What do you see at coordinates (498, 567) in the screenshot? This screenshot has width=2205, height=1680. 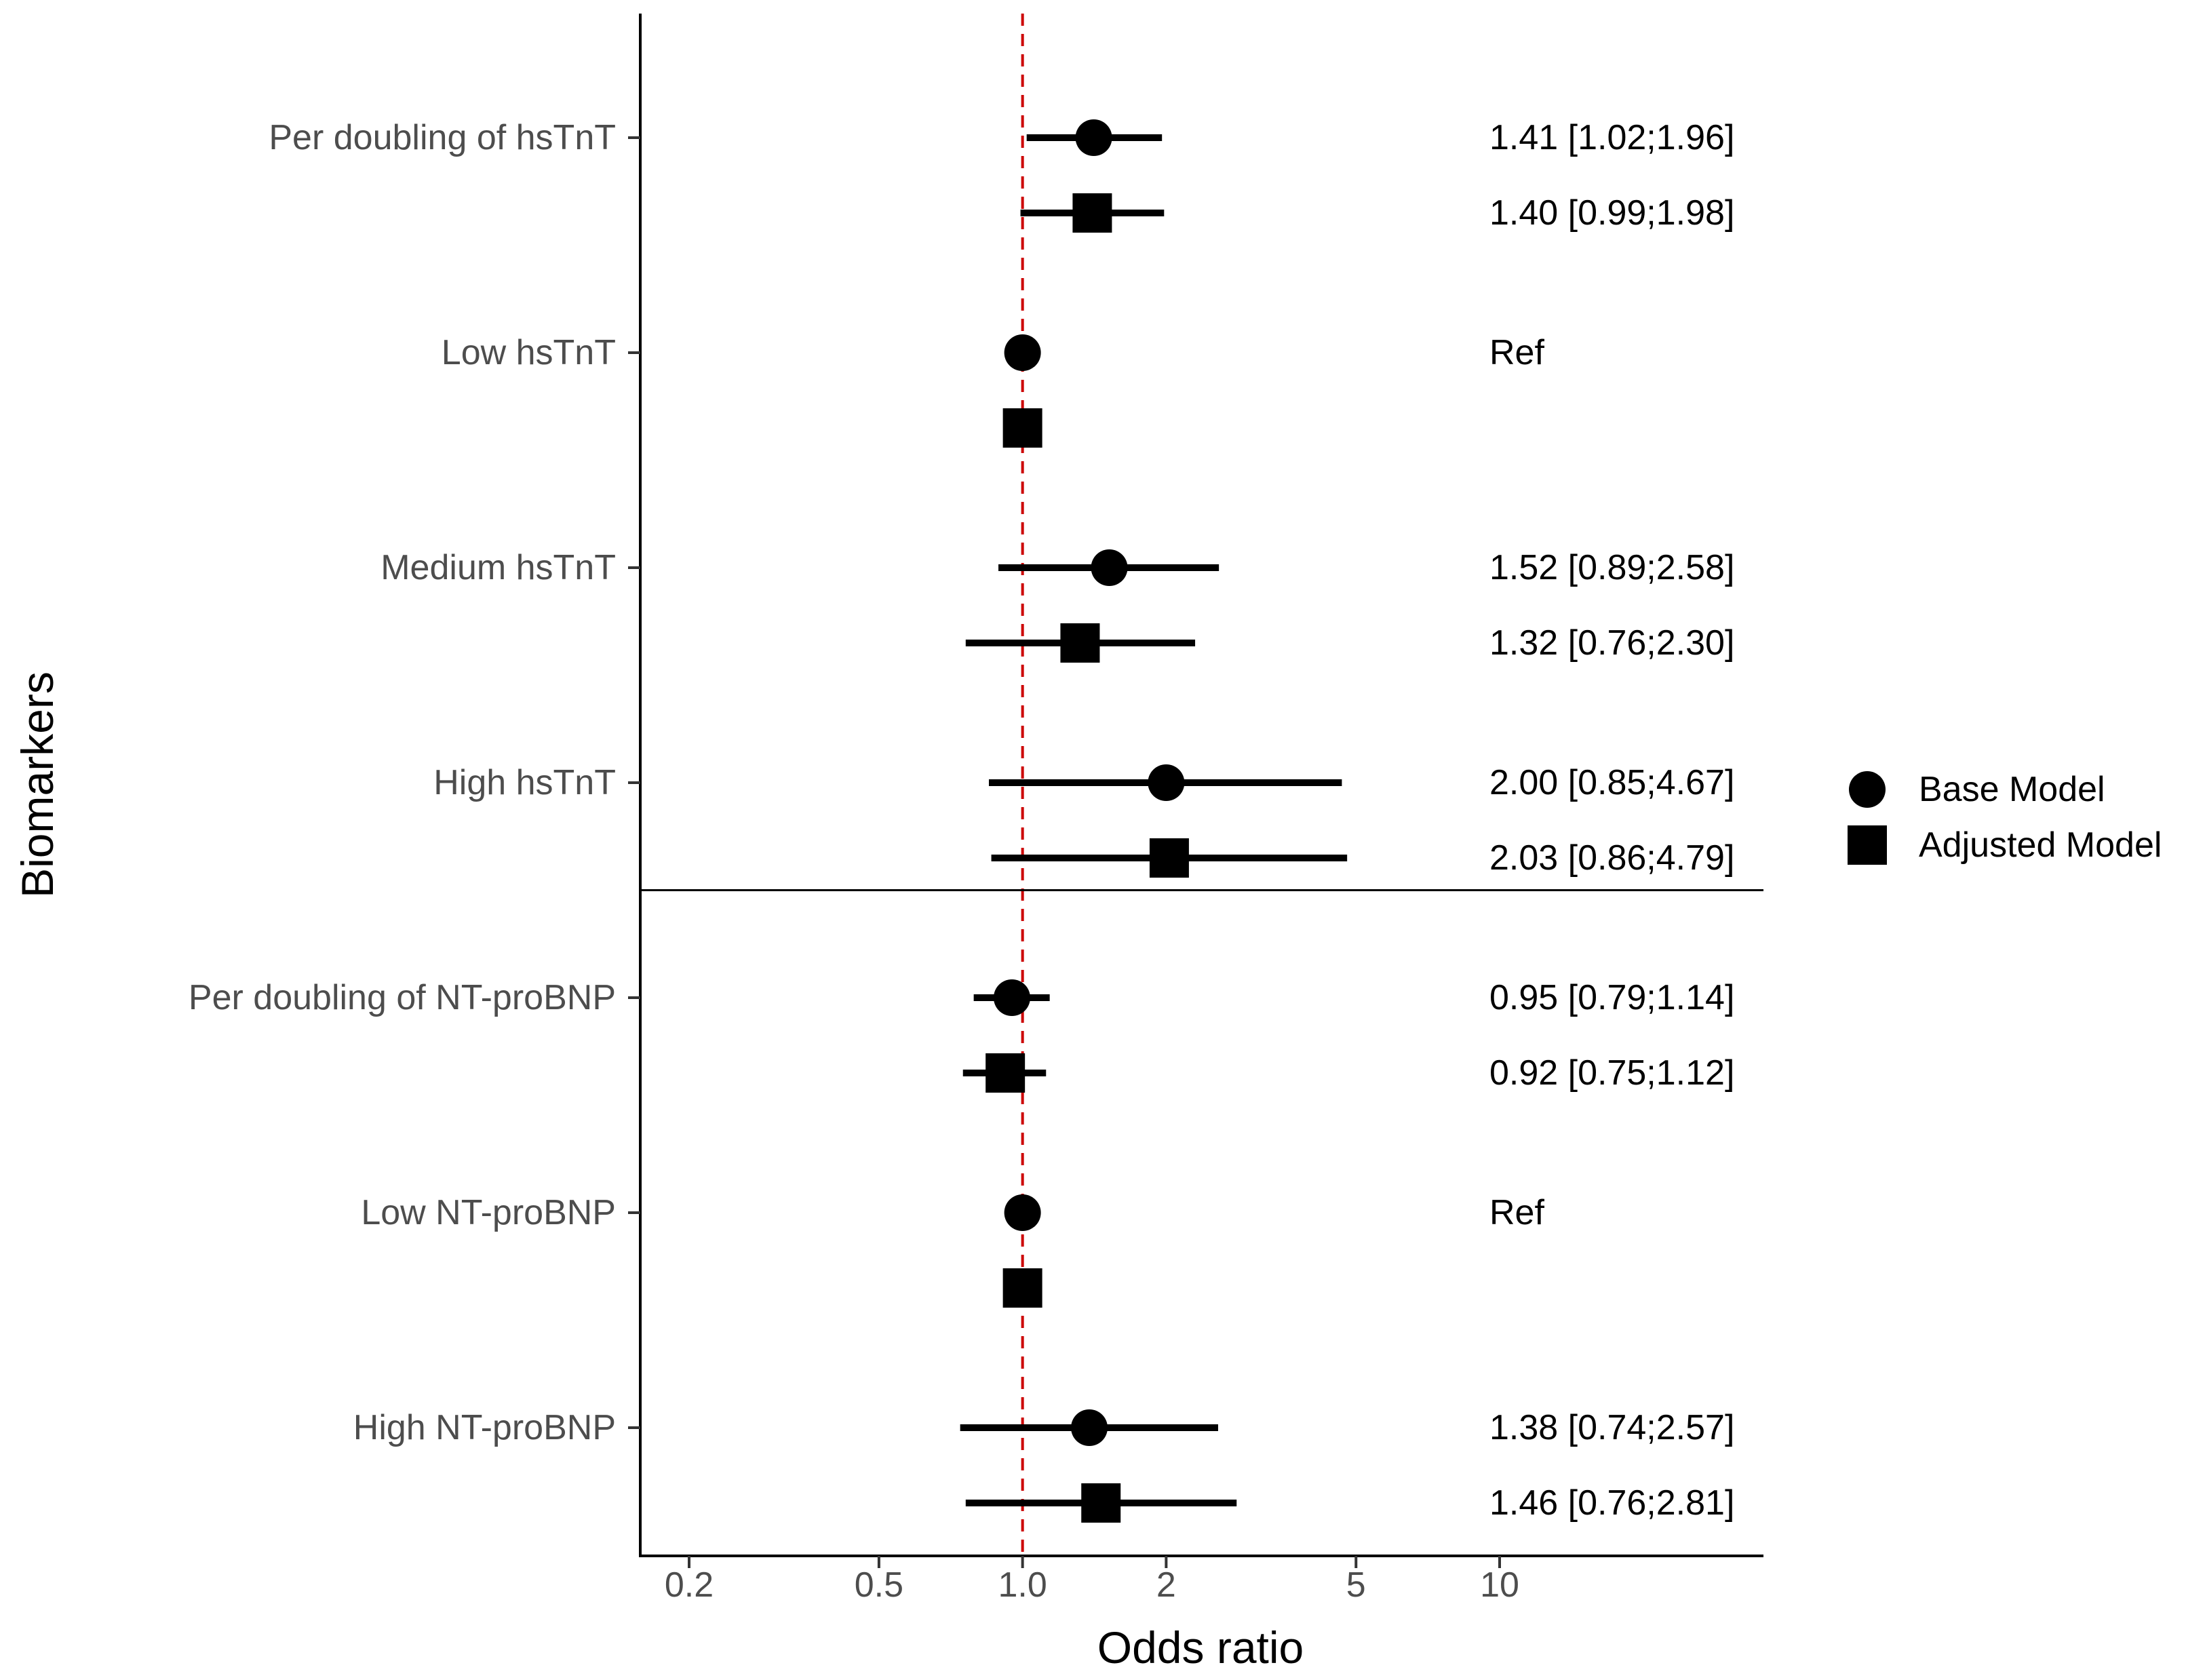 I see `y-tick-label: Medium hsTnT` at bounding box center [498, 567].